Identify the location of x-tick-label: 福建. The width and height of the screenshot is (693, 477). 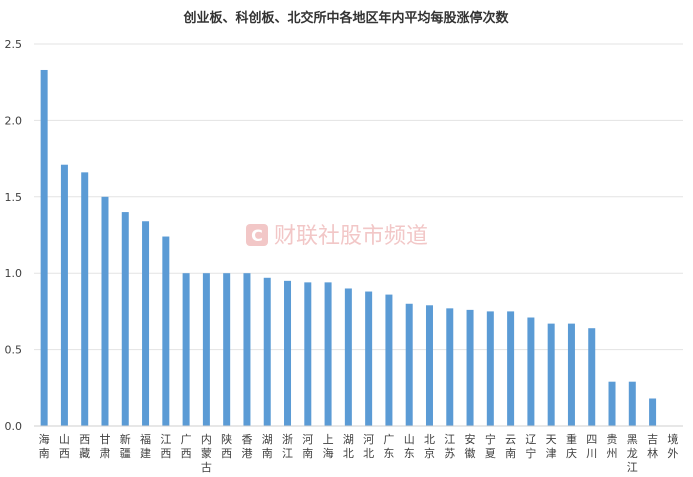
(145, 446).